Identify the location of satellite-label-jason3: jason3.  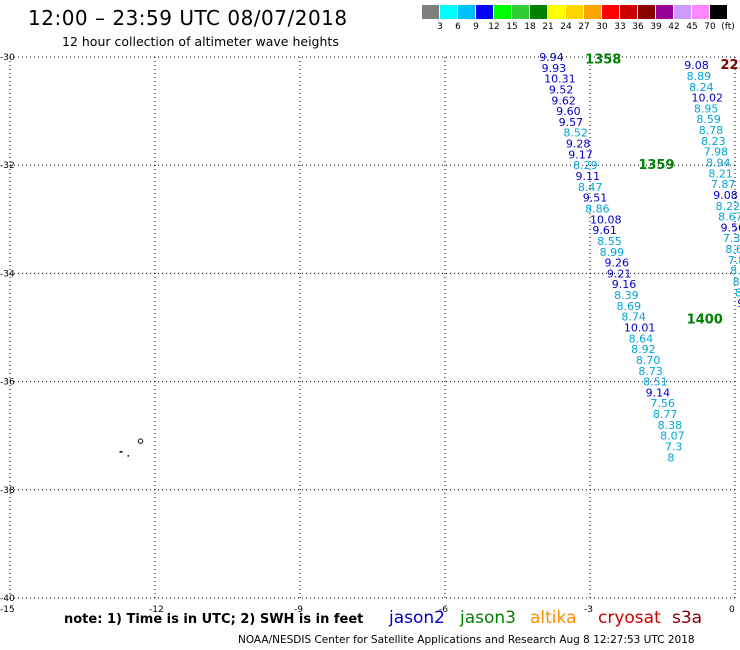
(488, 618).